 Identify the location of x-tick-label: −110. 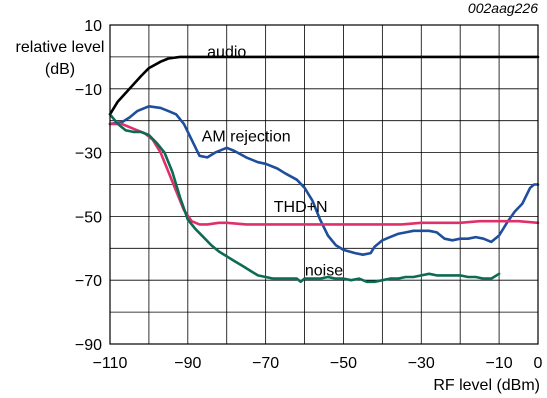
(110, 363).